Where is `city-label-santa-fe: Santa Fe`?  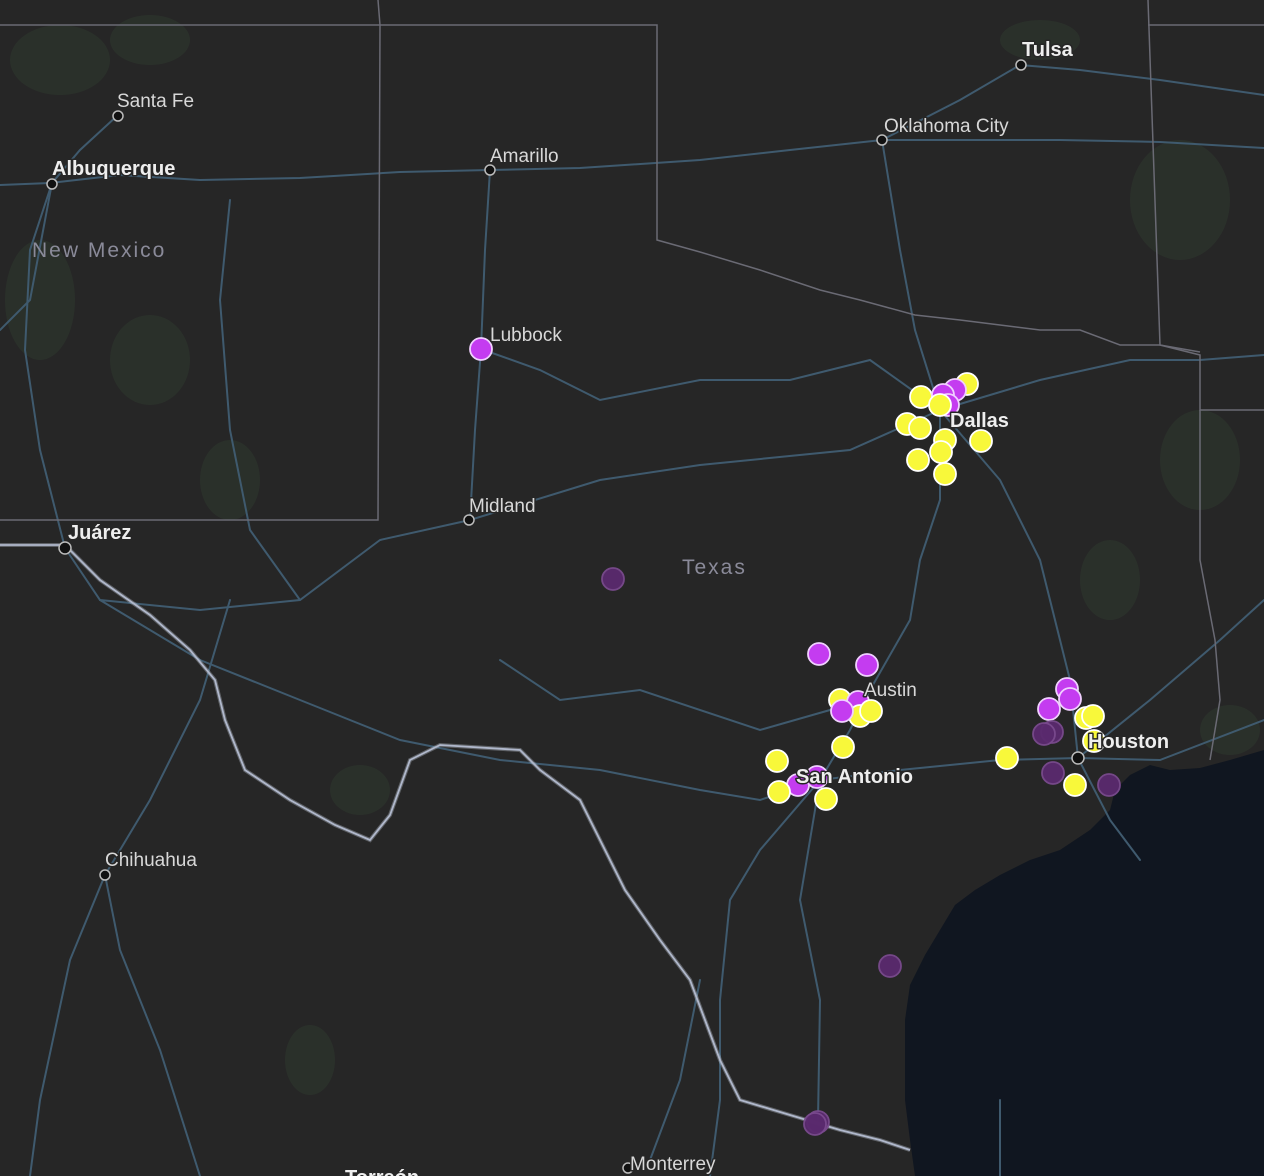
city-label-santa-fe: Santa Fe is located at coordinates (155, 101).